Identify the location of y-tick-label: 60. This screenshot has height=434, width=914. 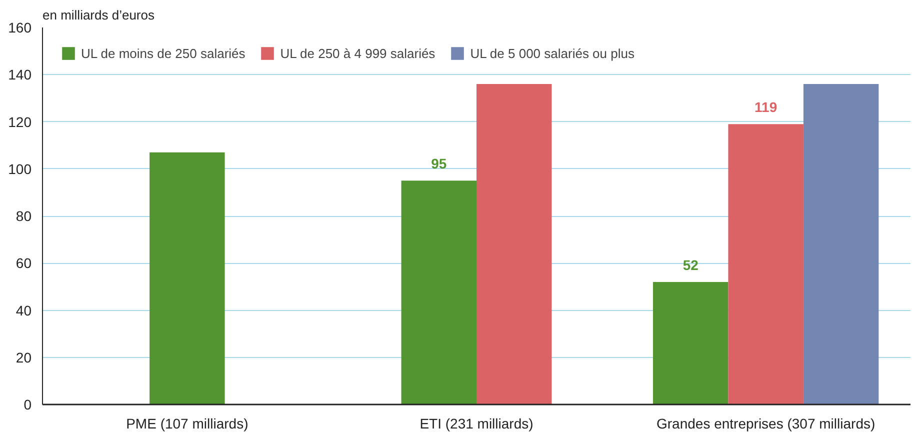
(24, 263).